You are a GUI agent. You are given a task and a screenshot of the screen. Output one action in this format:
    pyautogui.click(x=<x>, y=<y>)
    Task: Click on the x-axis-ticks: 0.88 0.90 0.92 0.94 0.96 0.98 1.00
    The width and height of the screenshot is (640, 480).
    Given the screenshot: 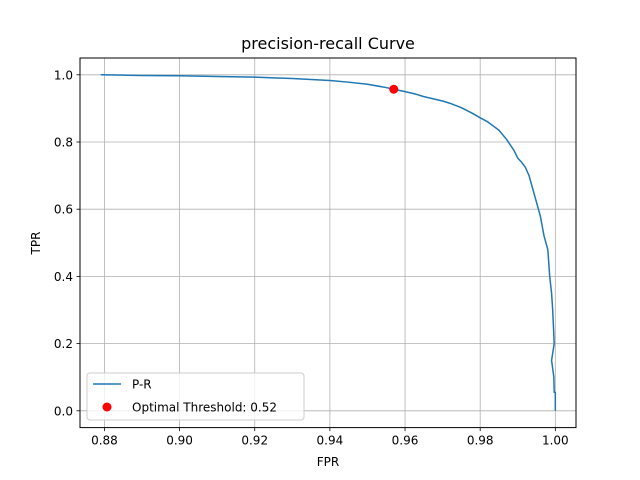 What is the action you would take?
    pyautogui.click(x=330, y=437)
    